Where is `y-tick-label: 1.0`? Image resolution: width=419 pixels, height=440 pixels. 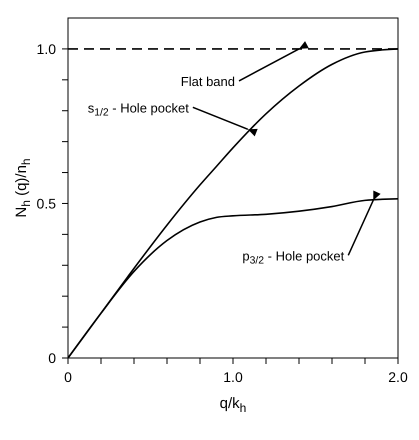 y-tick-label: 1.0 is located at coordinates (46, 48).